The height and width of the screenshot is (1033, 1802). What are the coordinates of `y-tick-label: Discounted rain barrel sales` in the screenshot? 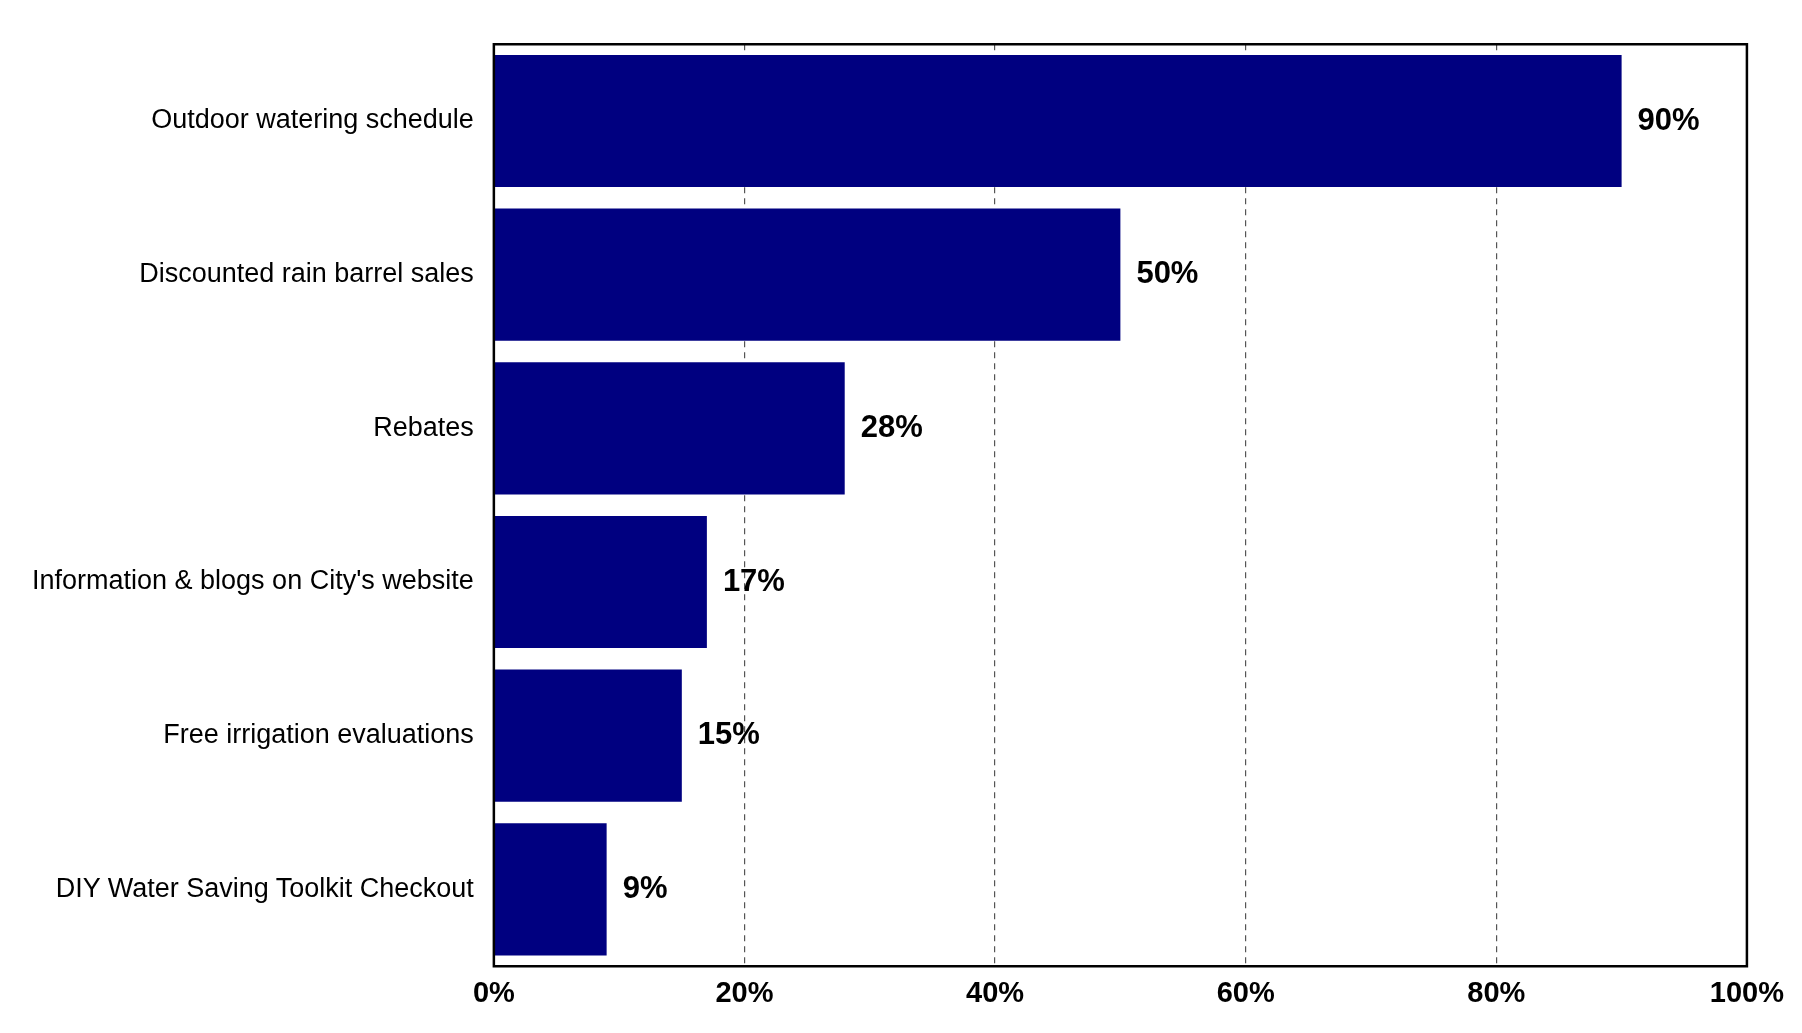 It's located at (306, 273).